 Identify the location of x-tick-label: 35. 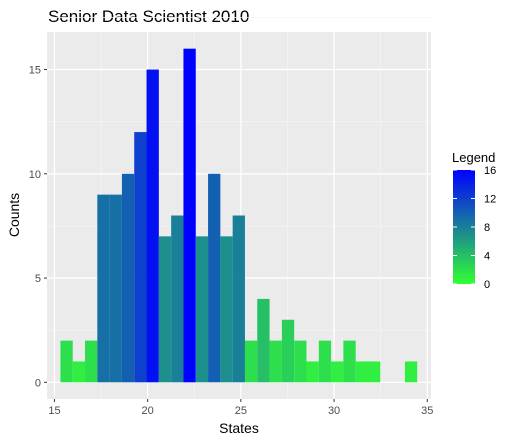
(427, 411).